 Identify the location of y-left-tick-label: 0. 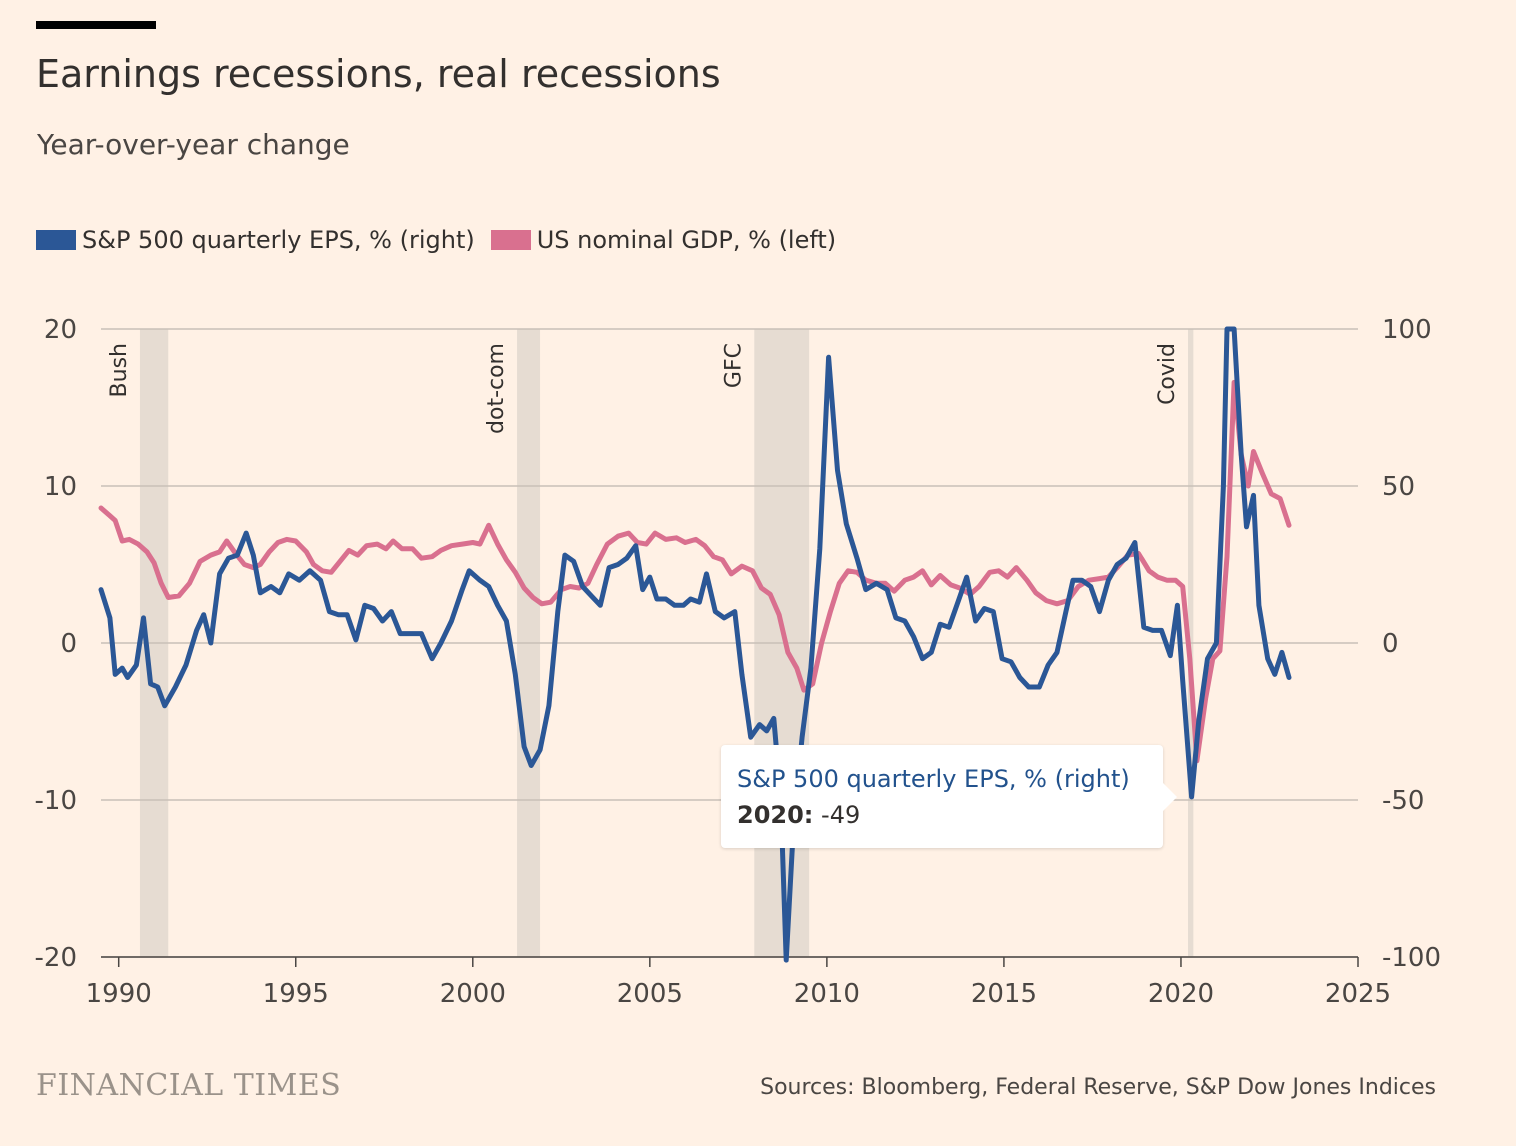
(68, 644).